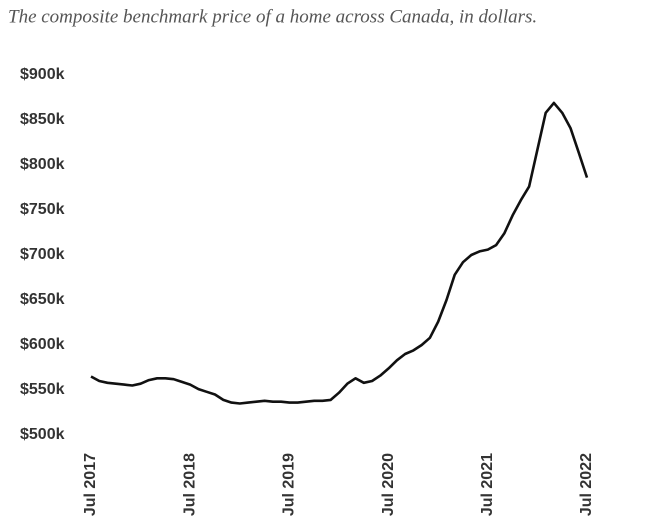 The height and width of the screenshot is (526, 650). What do you see at coordinates (90, 484) in the screenshot?
I see `x-tick-label: Jul 2017` at bounding box center [90, 484].